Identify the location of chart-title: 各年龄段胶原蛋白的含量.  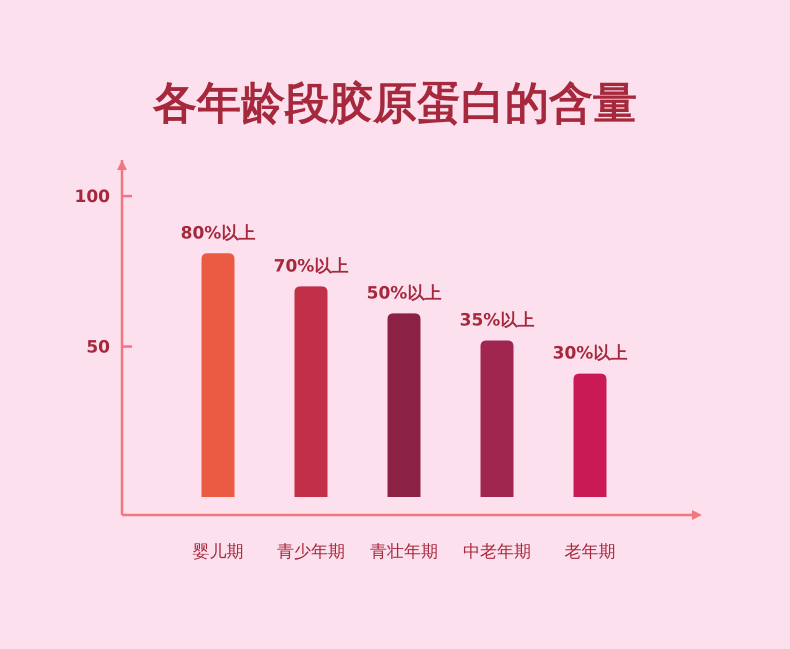
(394, 103).